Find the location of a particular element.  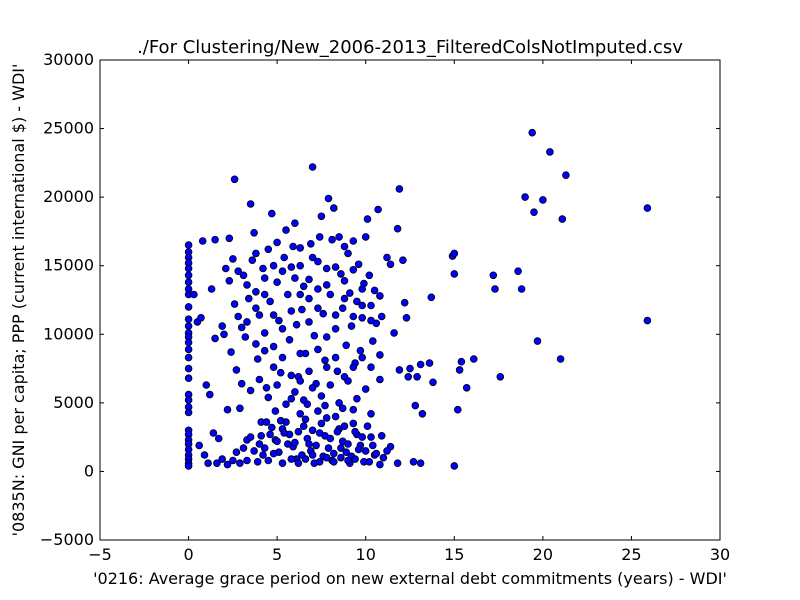

y-tick-label: 10000 is located at coordinates (68, 333).